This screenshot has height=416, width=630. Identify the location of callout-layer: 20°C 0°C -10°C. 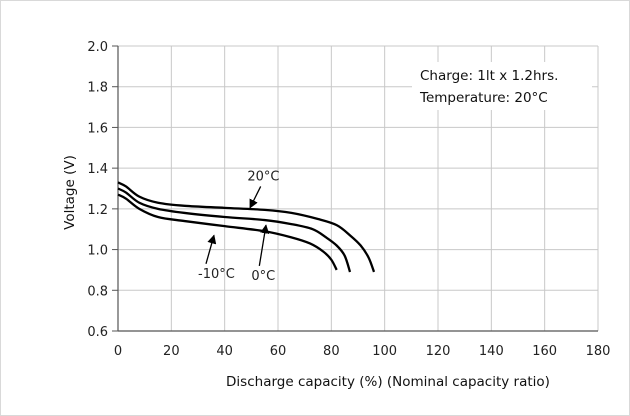
(238, 226).